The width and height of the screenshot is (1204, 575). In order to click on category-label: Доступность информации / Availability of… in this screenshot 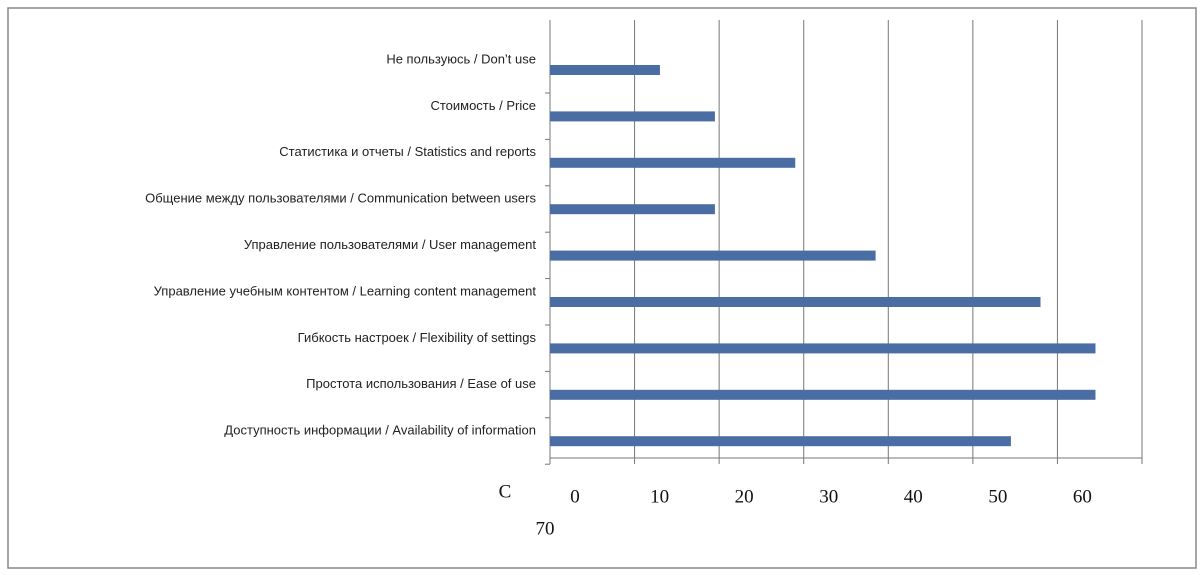, I will do `click(380, 430)`.